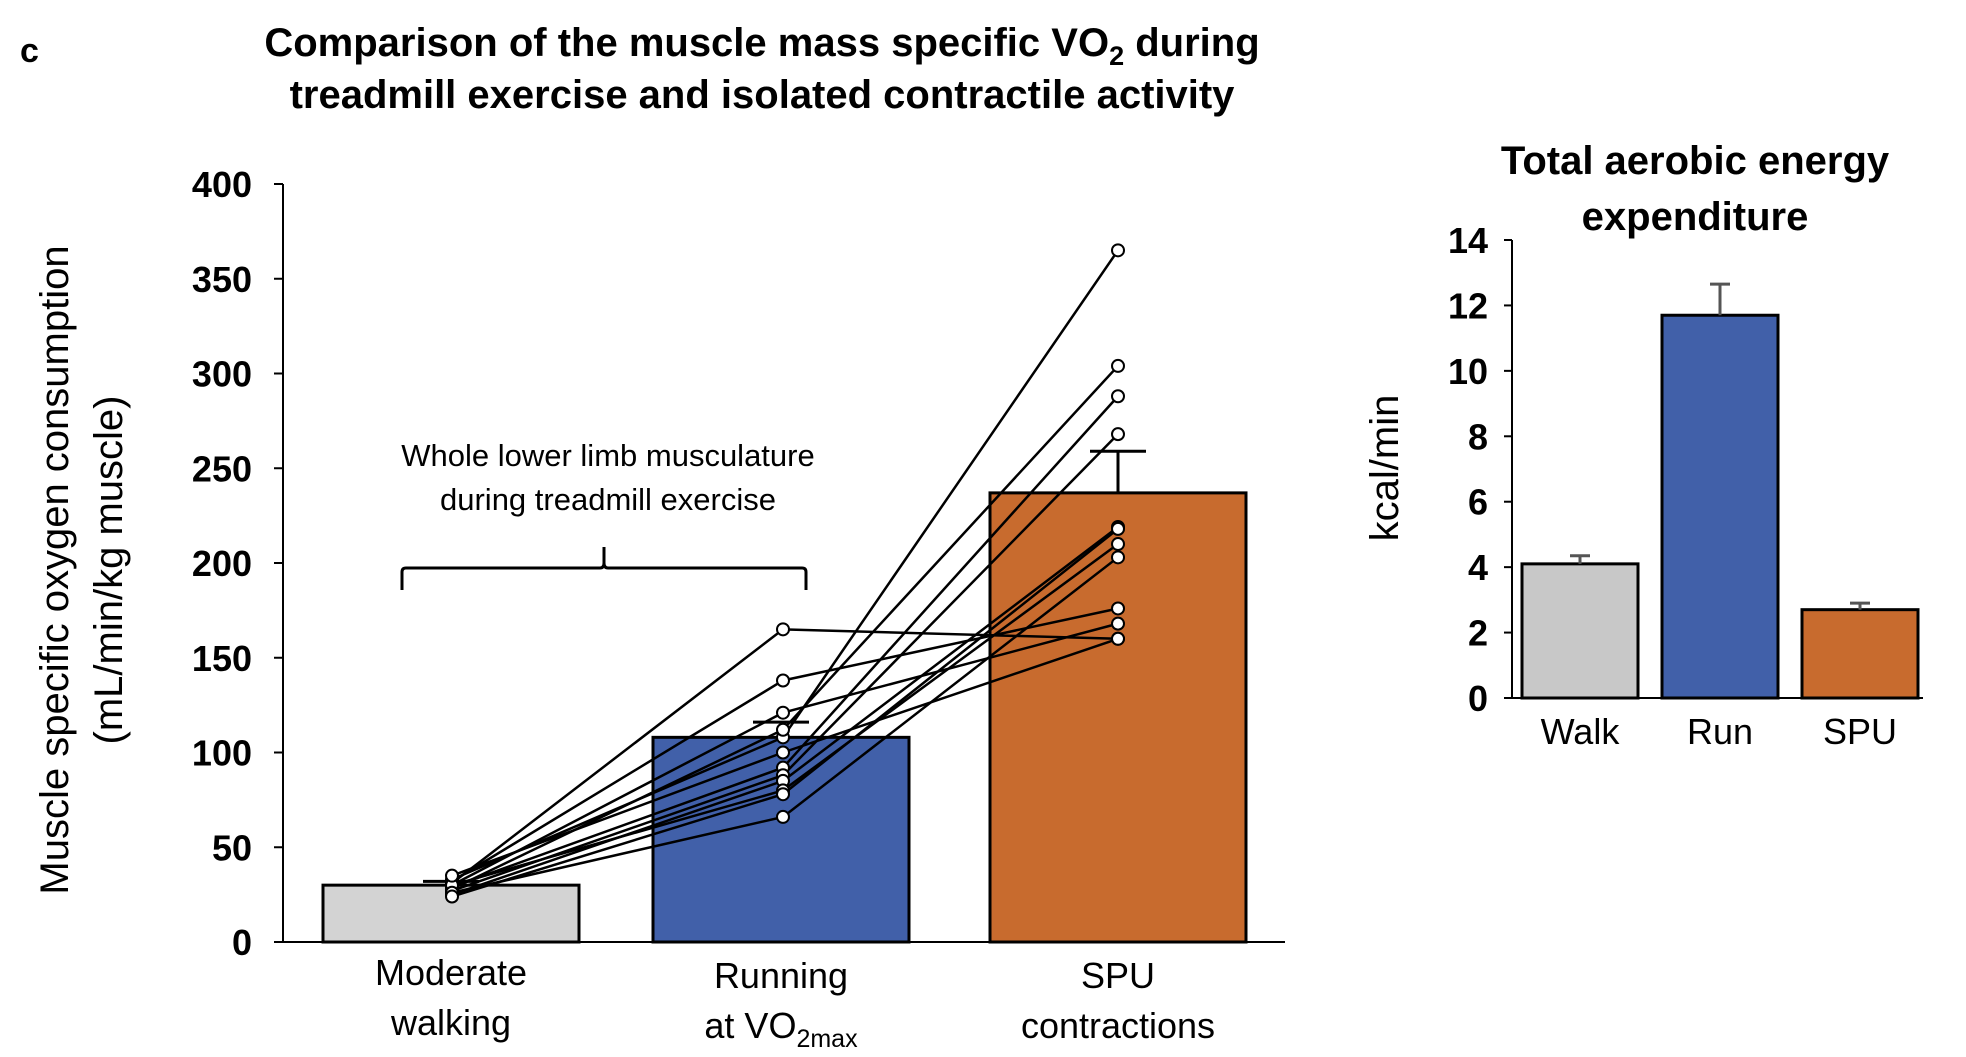 Image resolution: width=1966 pixels, height=1057 pixels. I want to click on main-y-tick-label: 50, so click(232, 847).